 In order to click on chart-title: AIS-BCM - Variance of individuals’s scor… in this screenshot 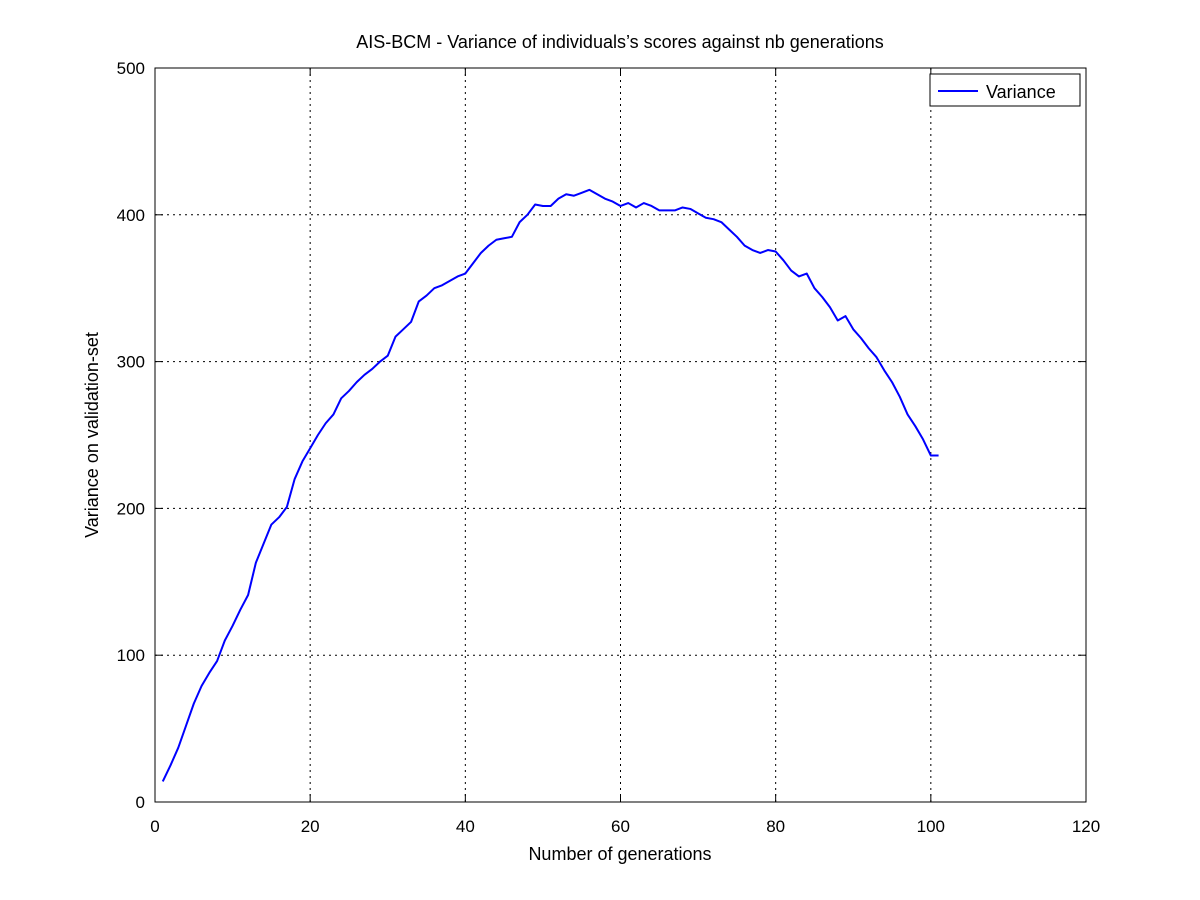, I will do `click(620, 42)`.